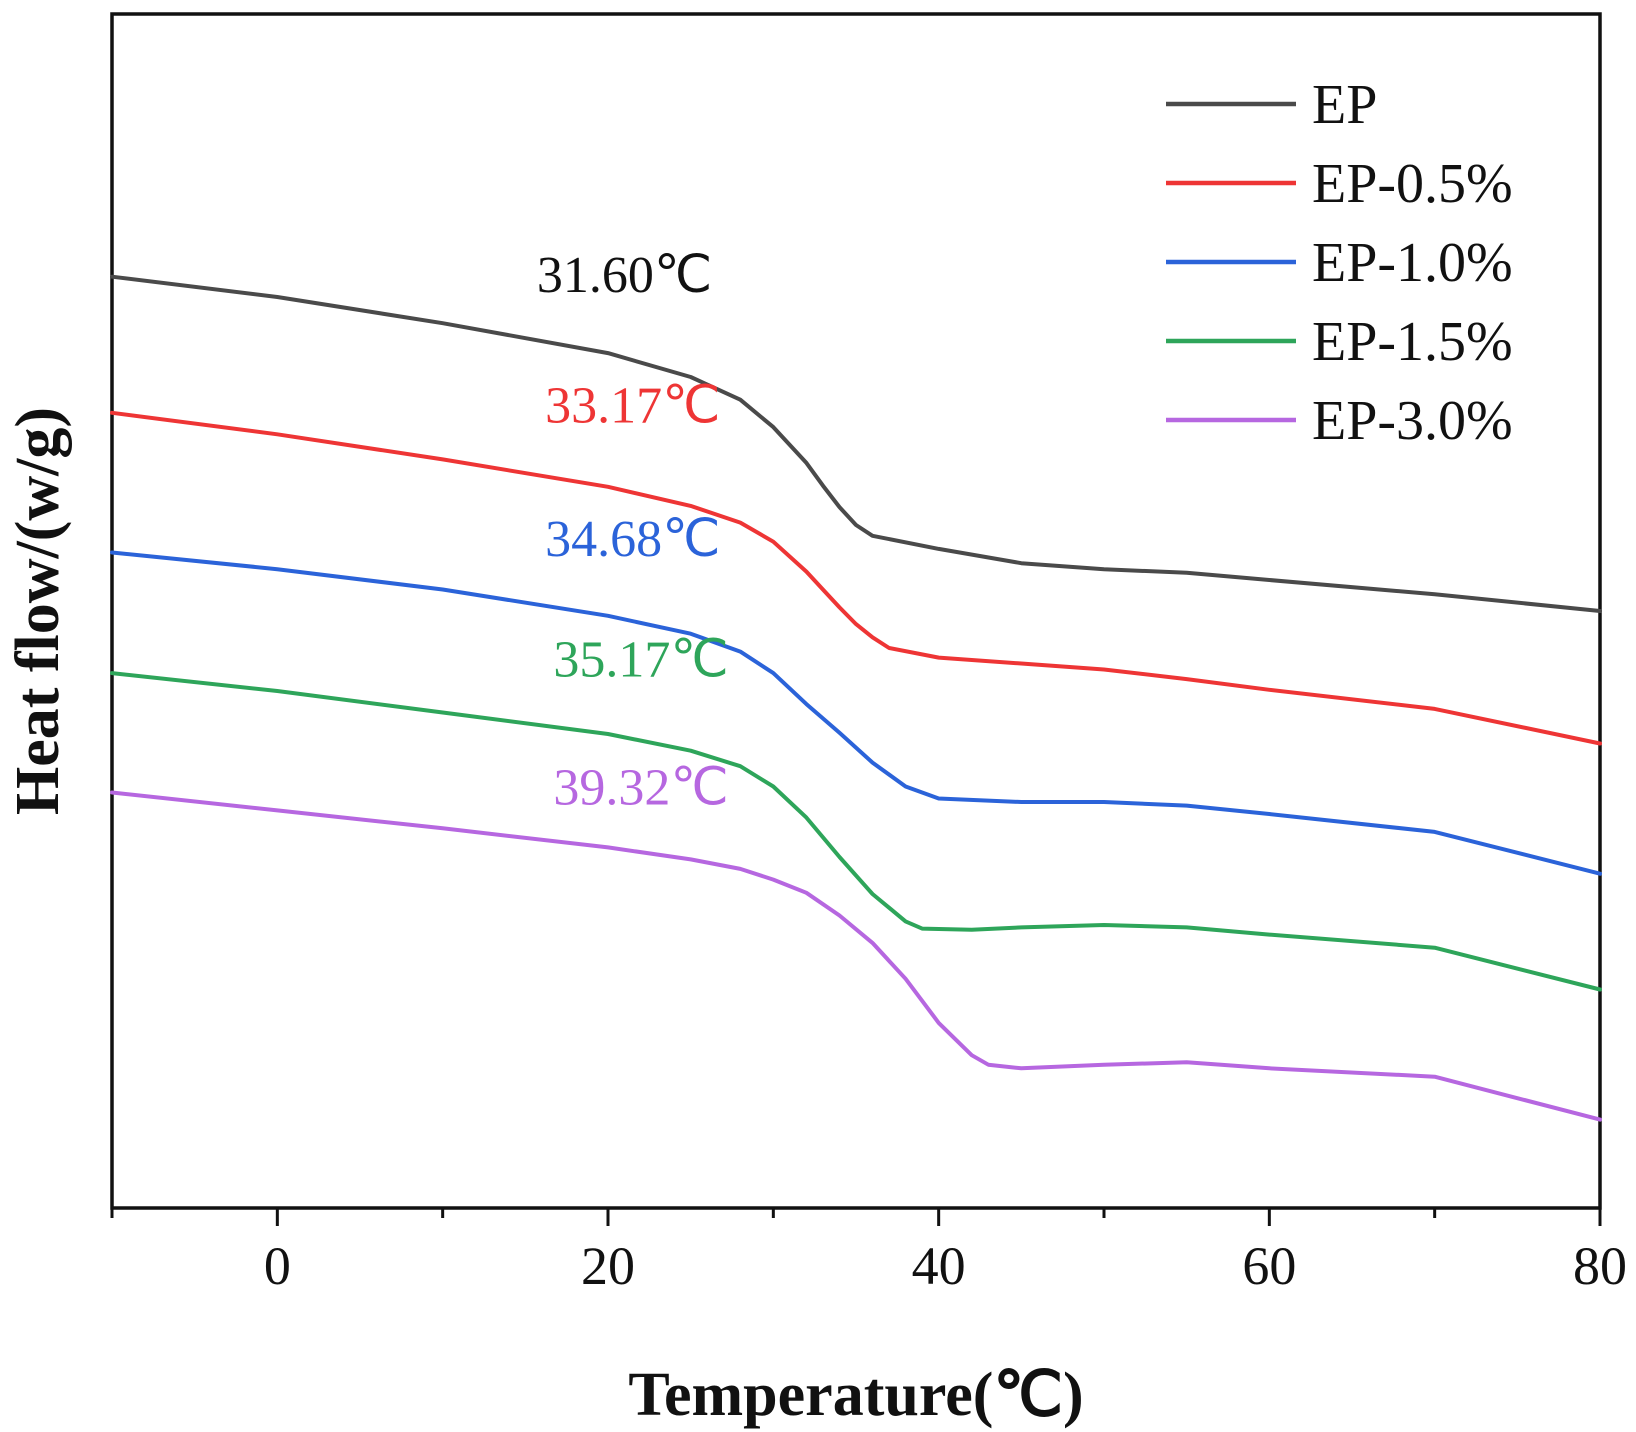 Image resolution: width=1636 pixels, height=1432 pixels. I want to click on transition-temperature-label: 34.68℃, so click(632, 539).